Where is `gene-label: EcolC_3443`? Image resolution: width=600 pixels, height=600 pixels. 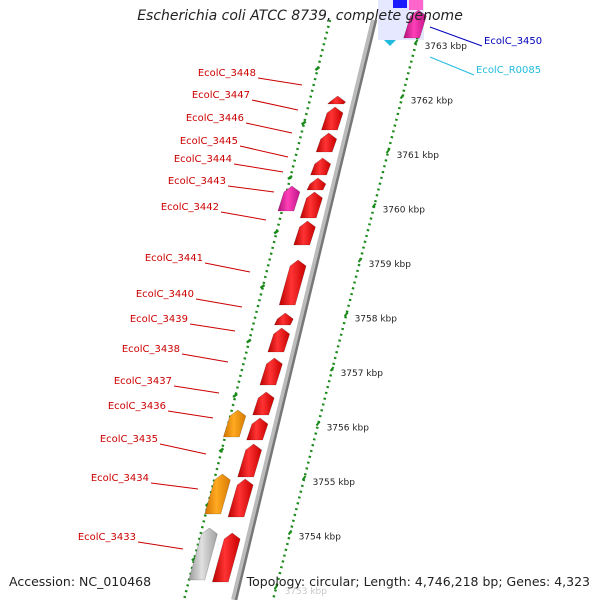
gene-label: EcolC_3443 is located at coordinates (197, 181).